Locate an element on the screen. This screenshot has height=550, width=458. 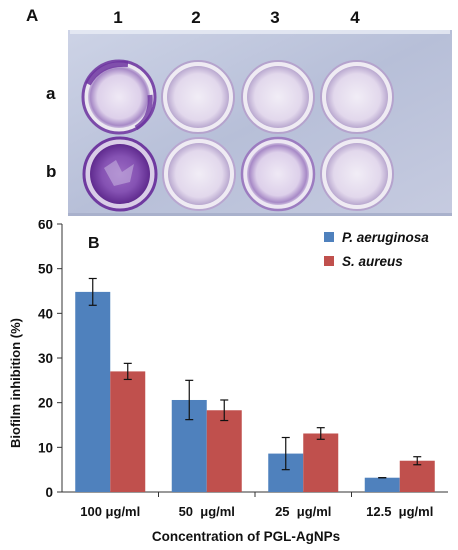
x-tick-label: 100 μg/ml is located at coordinates (110, 511).